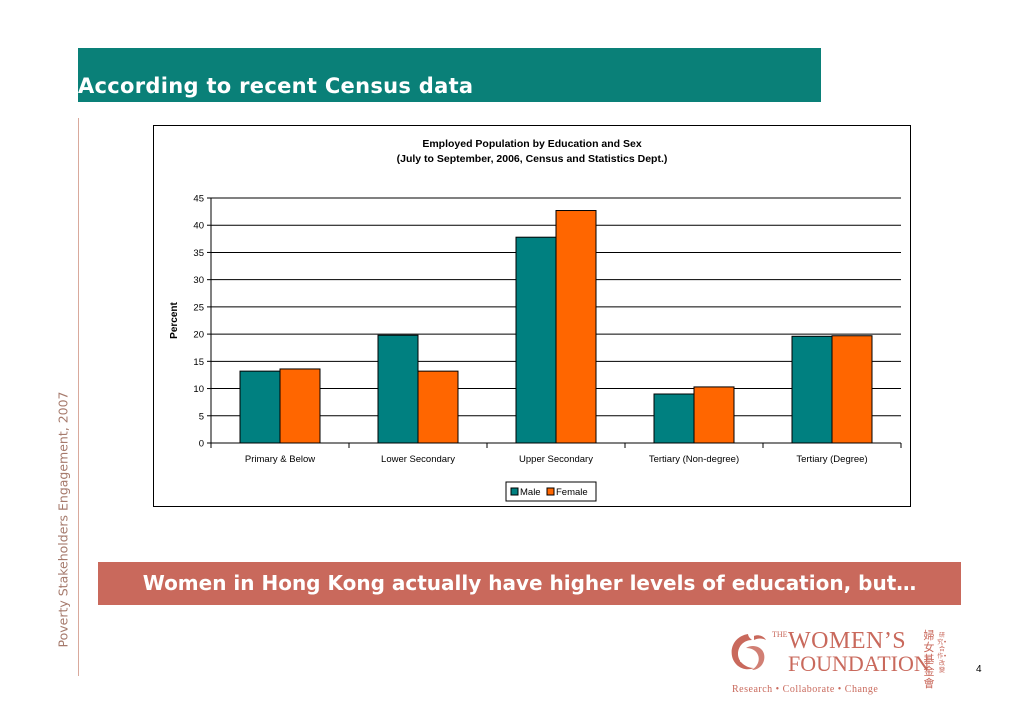  What do you see at coordinates (280, 459) in the screenshot?
I see `x-tick-label: Primary & Below` at bounding box center [280, 459].